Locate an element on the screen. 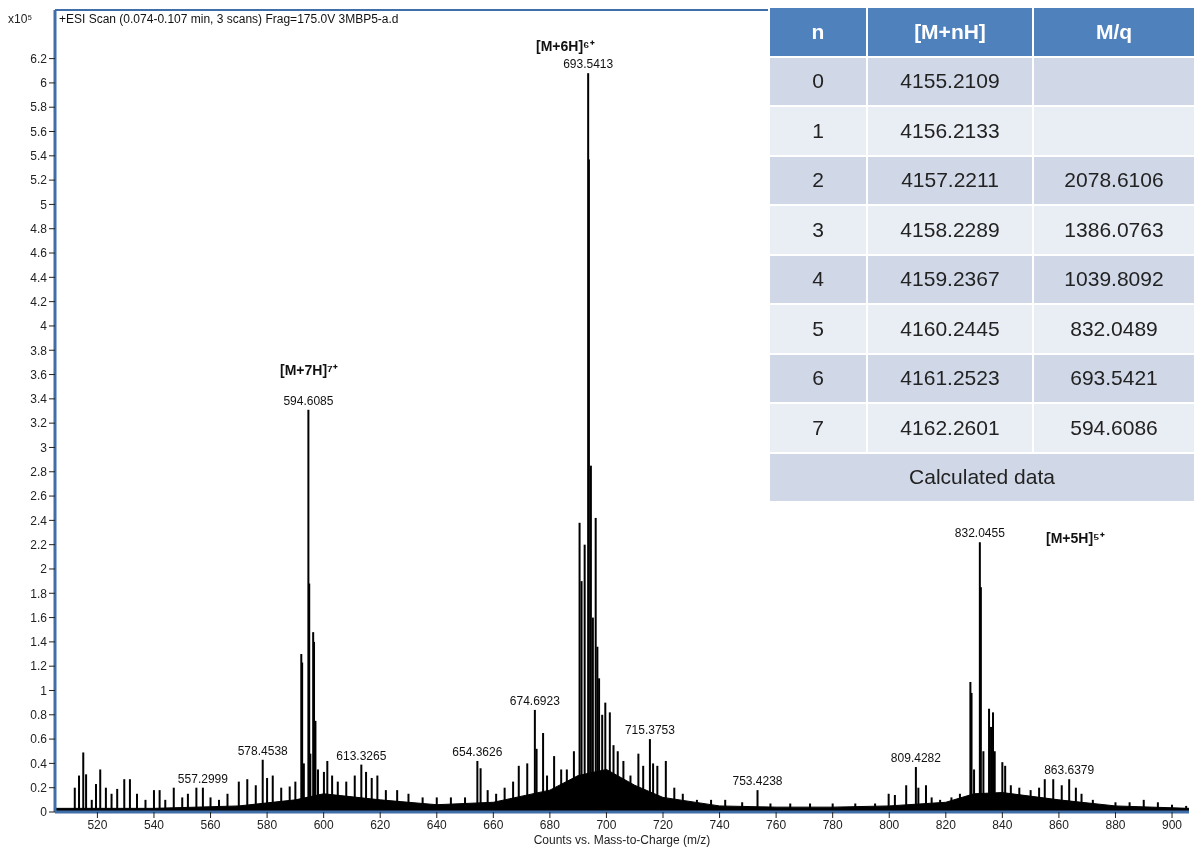  annotation: 0 is located at coordinates (819, 82).